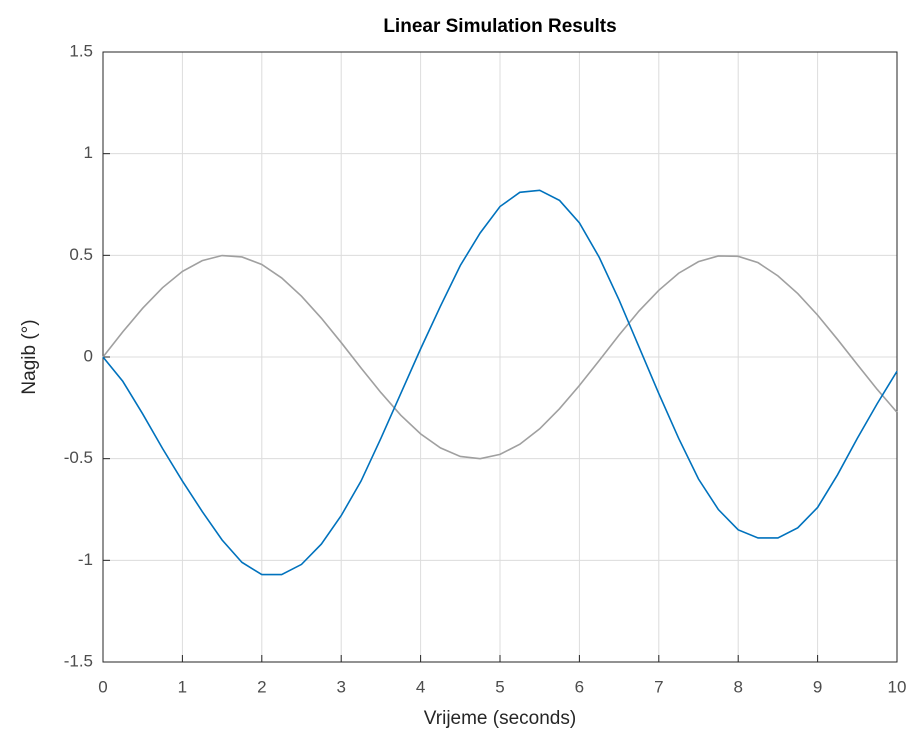 The height and width of the screenshot is (738, 914). Describe the element at coordinates (340, 686) in the screenshot. I see `x-tick-label: 3` at that location.